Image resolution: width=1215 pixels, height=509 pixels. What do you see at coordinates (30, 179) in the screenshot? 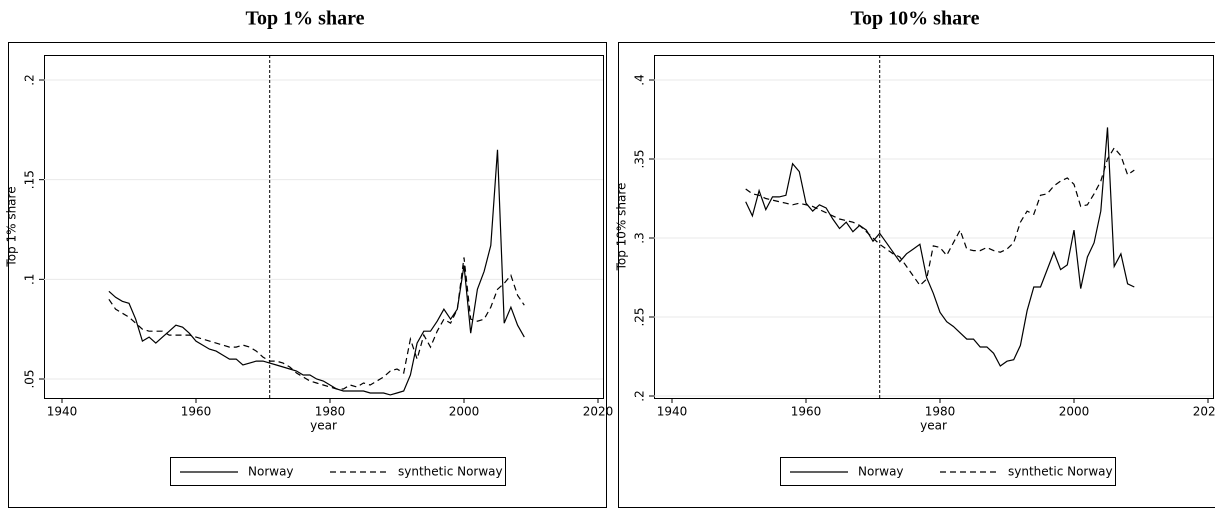
I see `y-tick-label: .15` at bounding box center [30, 179].